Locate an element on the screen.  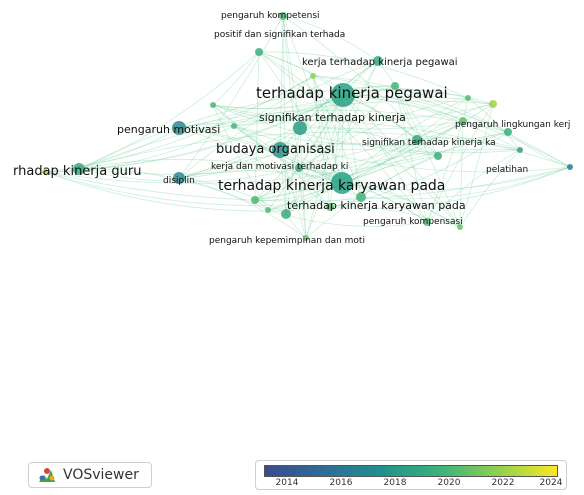
keyword-label: kerja terhadap kinerja pegawai is located at coordinates (380, 62).